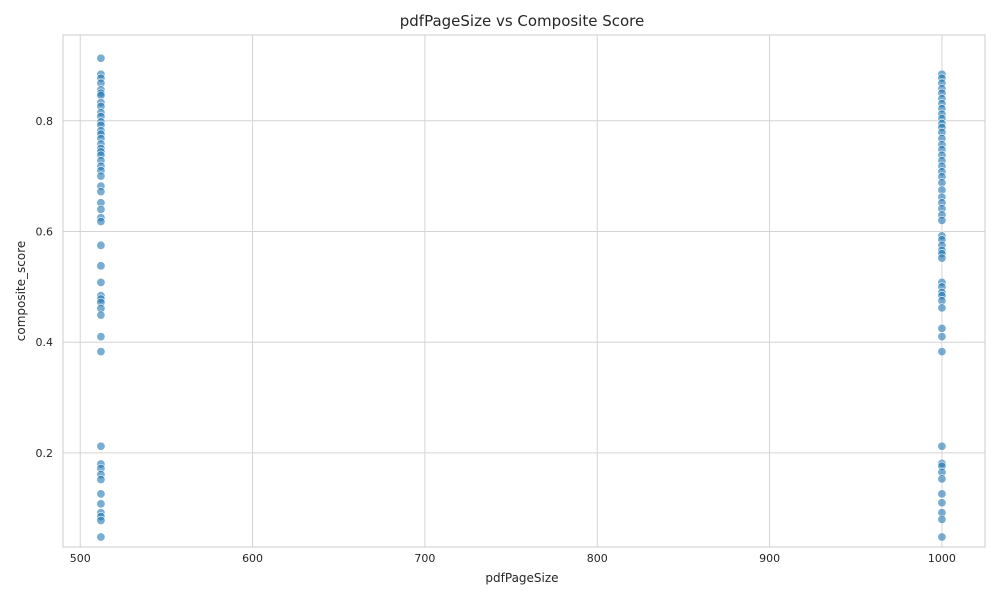  I want to click on y-axis-label: composite_score, so click(21, 291).